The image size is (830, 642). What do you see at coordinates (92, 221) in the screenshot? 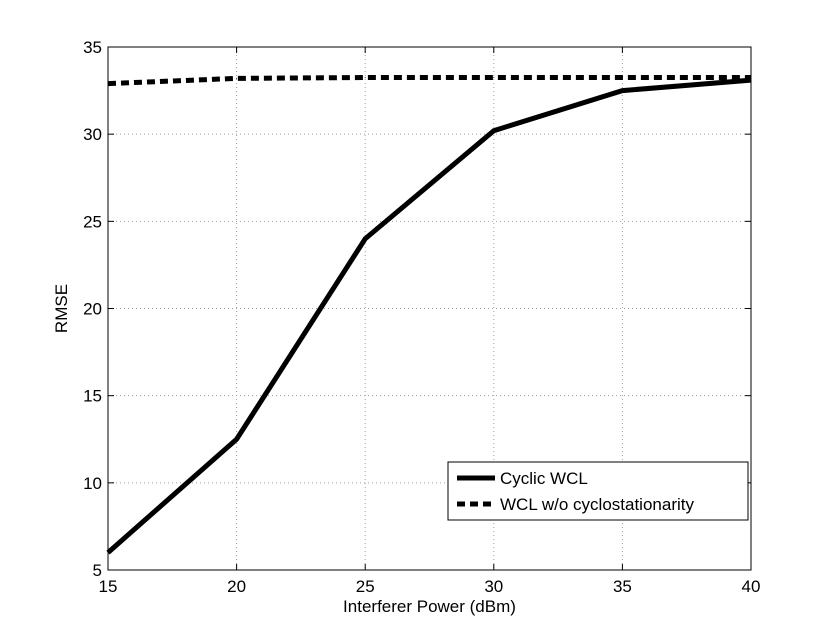
I see `y-tick-label: 25` at bounding box center [92, 221].